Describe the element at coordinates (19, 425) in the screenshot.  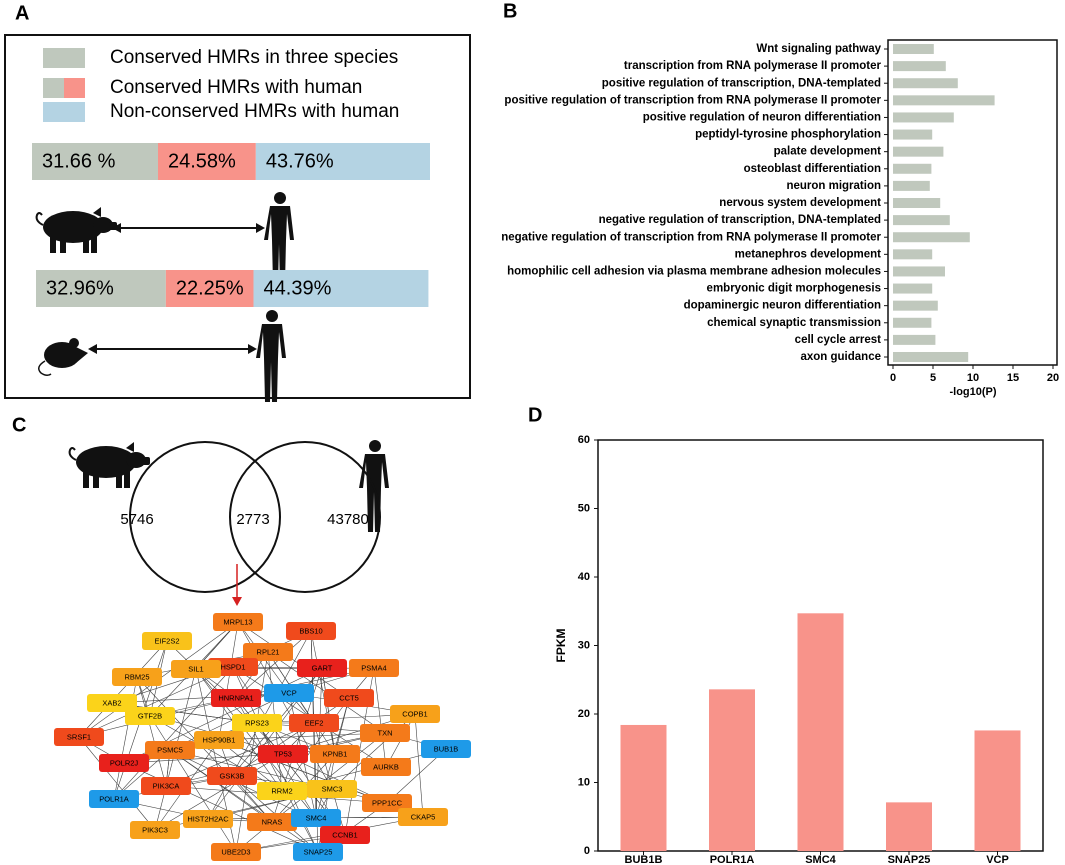
I see `panel-label: C` at that location.